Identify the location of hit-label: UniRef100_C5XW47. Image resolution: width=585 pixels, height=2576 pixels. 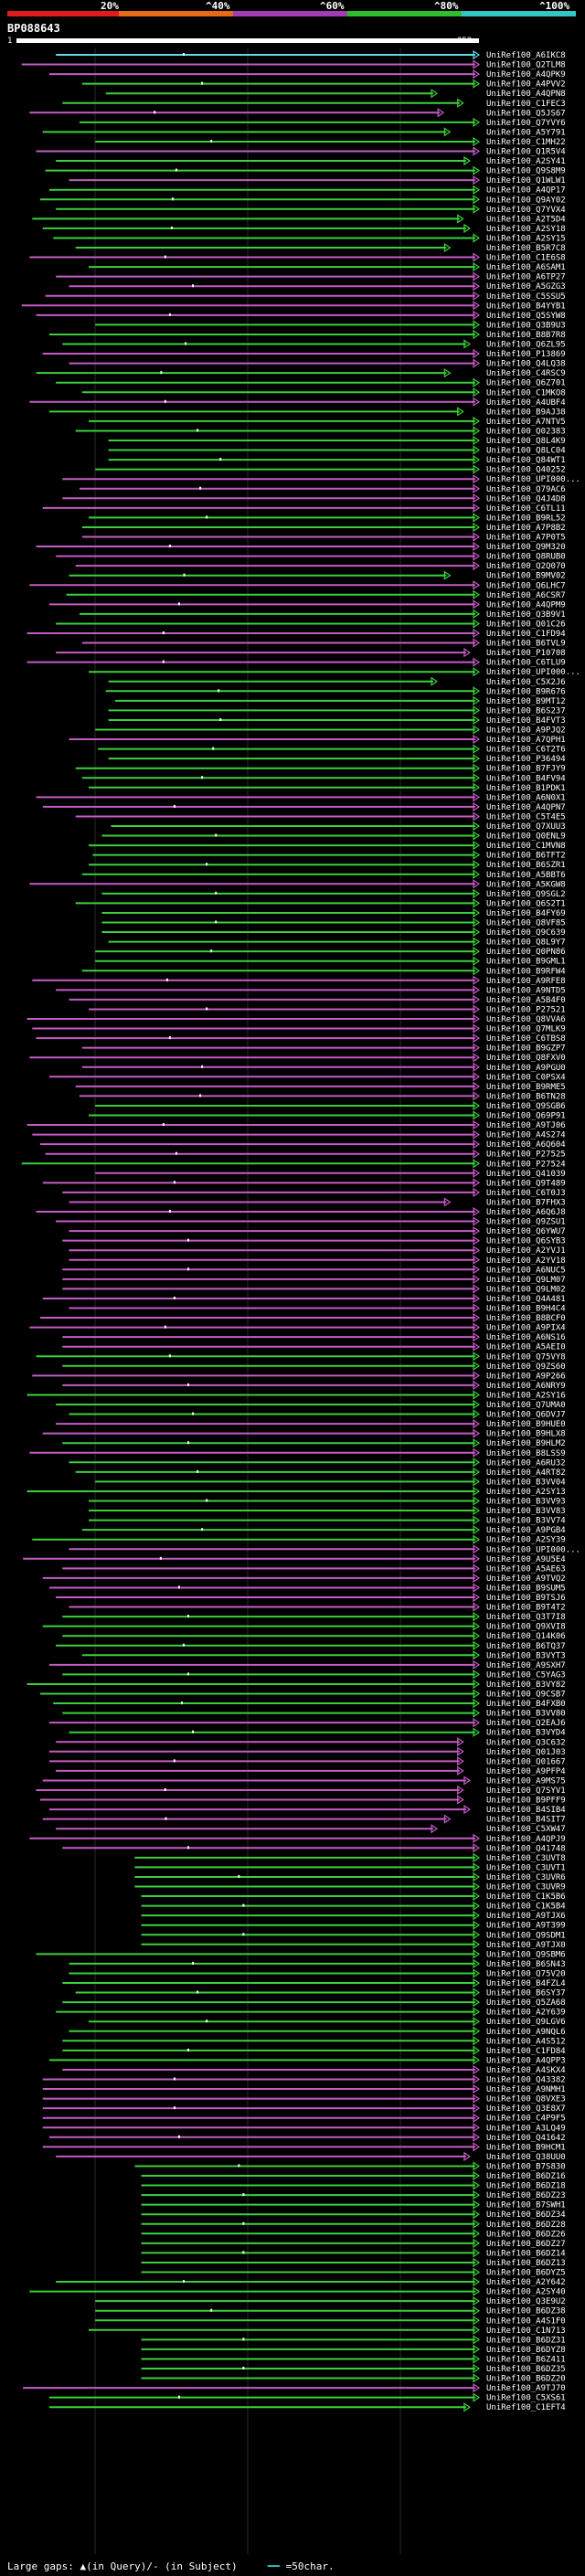
(526, 1829).